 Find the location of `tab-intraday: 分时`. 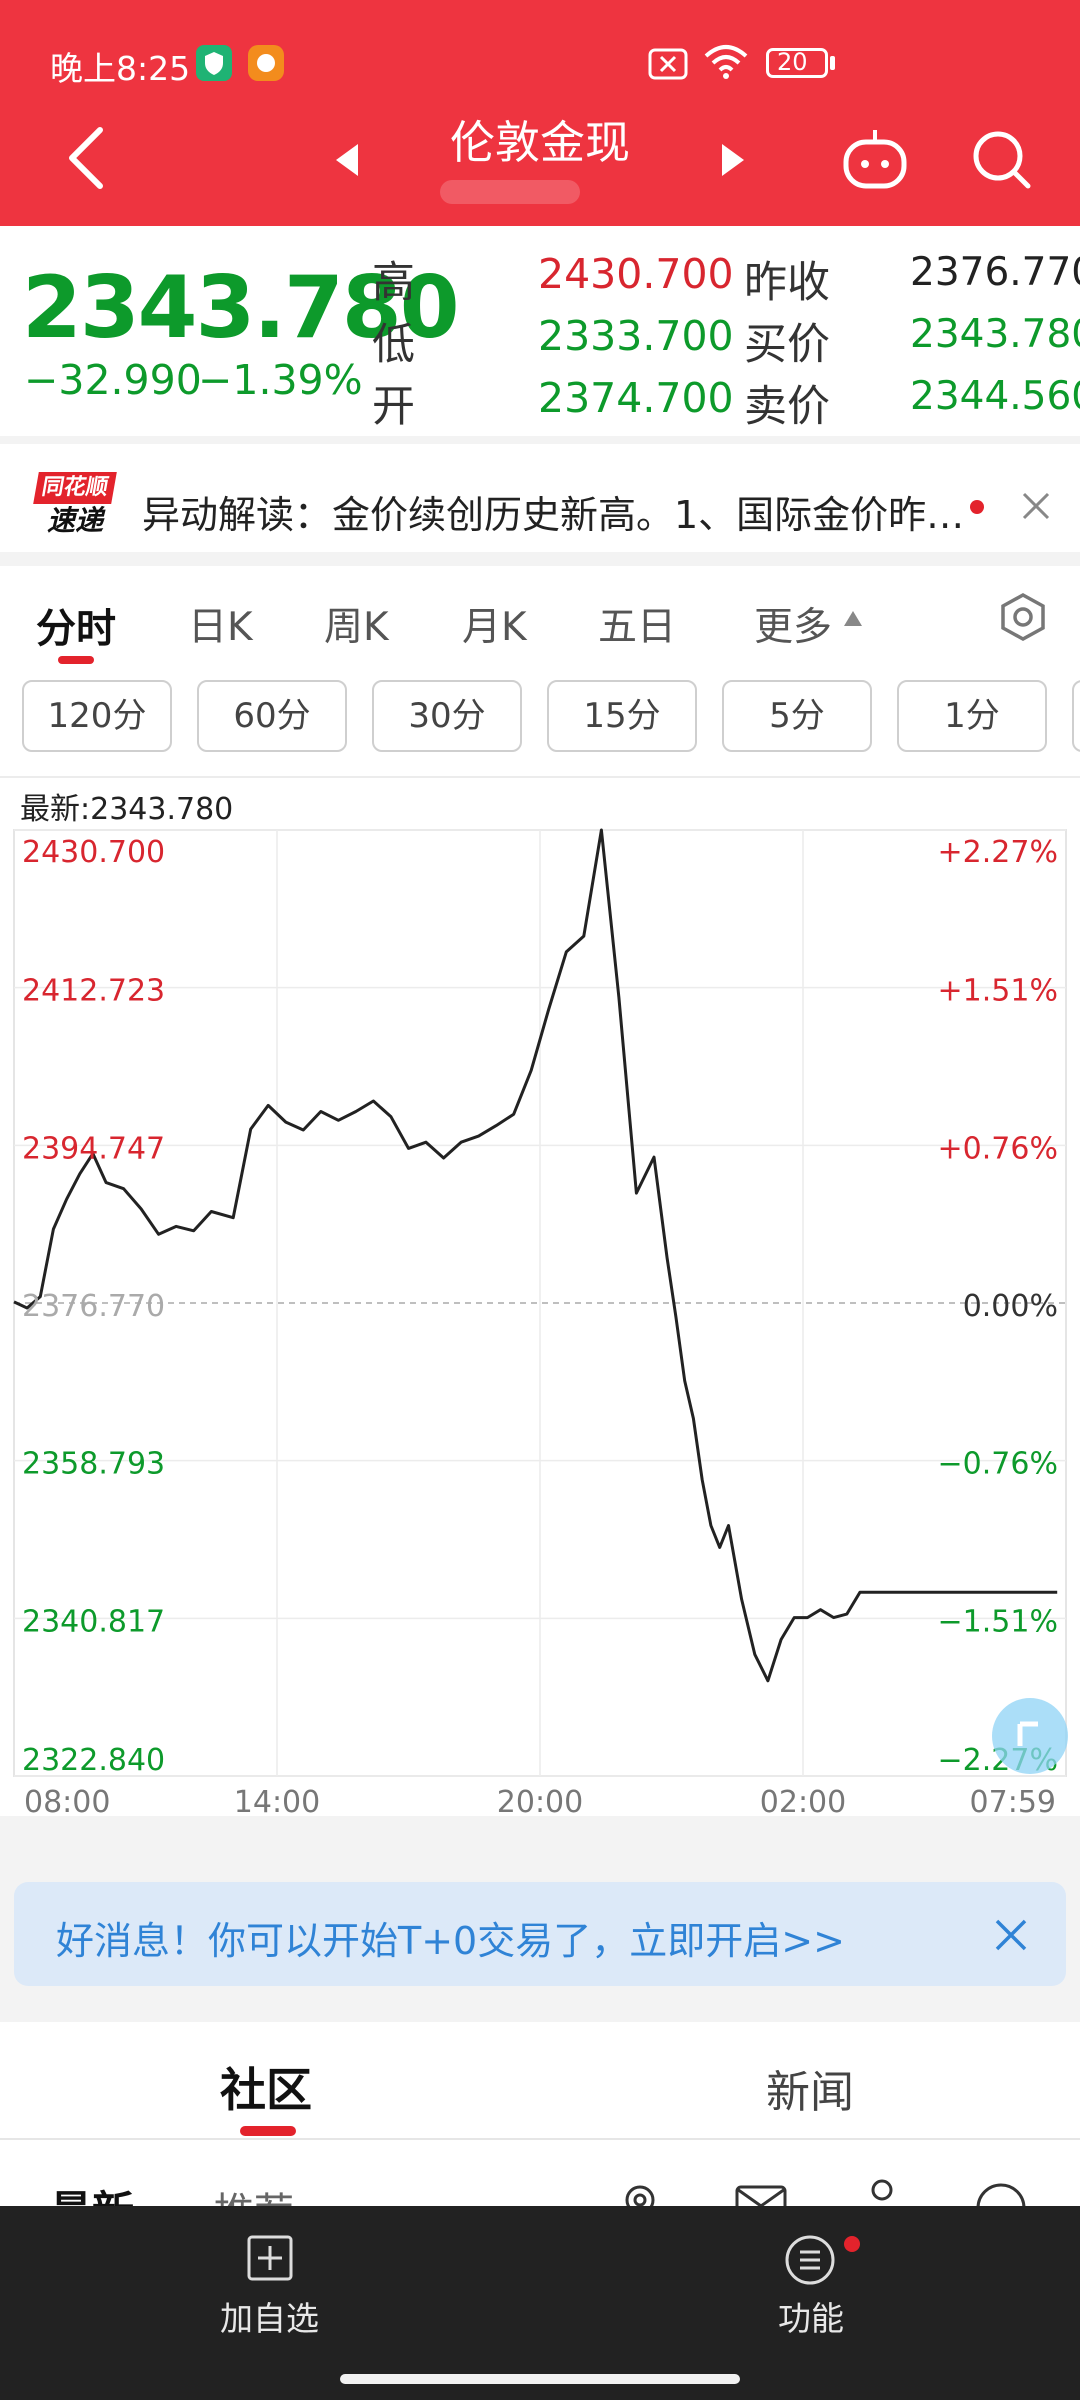

tab-intraday: 分时 is located at coordinates (76, 629).